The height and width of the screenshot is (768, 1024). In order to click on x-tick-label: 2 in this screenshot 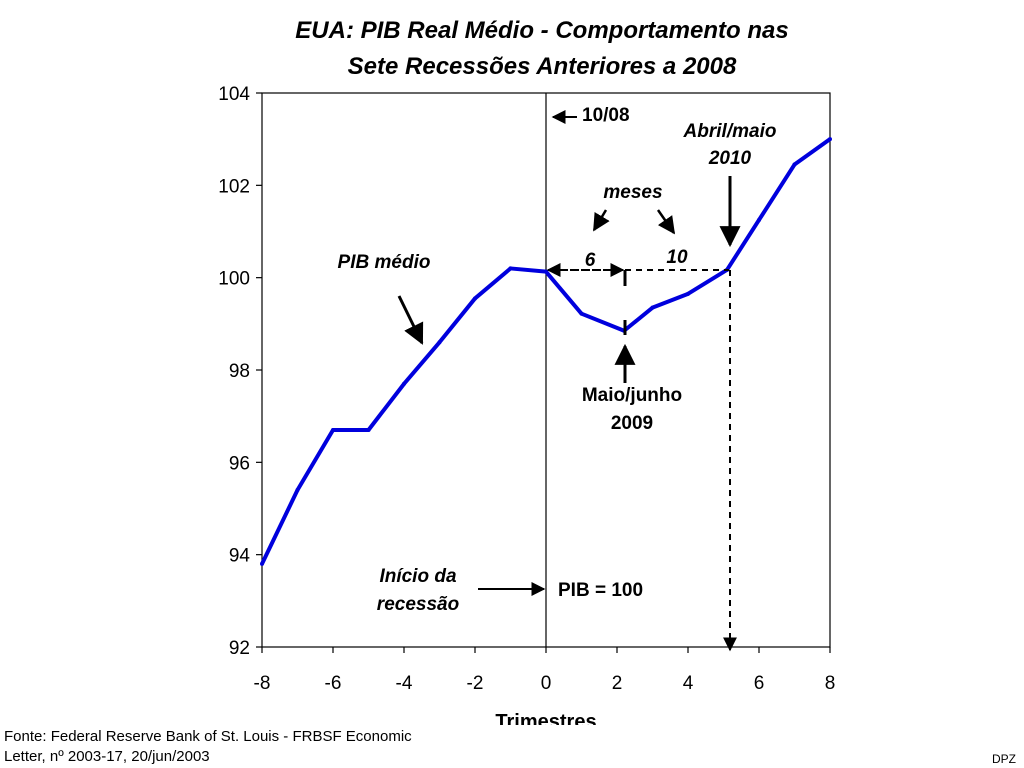, I will do `click(617, 683)`.